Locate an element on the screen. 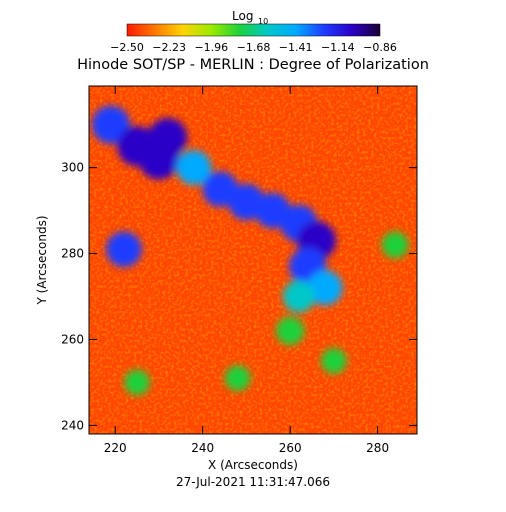 Image resolution: width=506 pixels, height=512 pixels. x-axis-label: X (Arcseconds) is located at coordinates (253, 465).